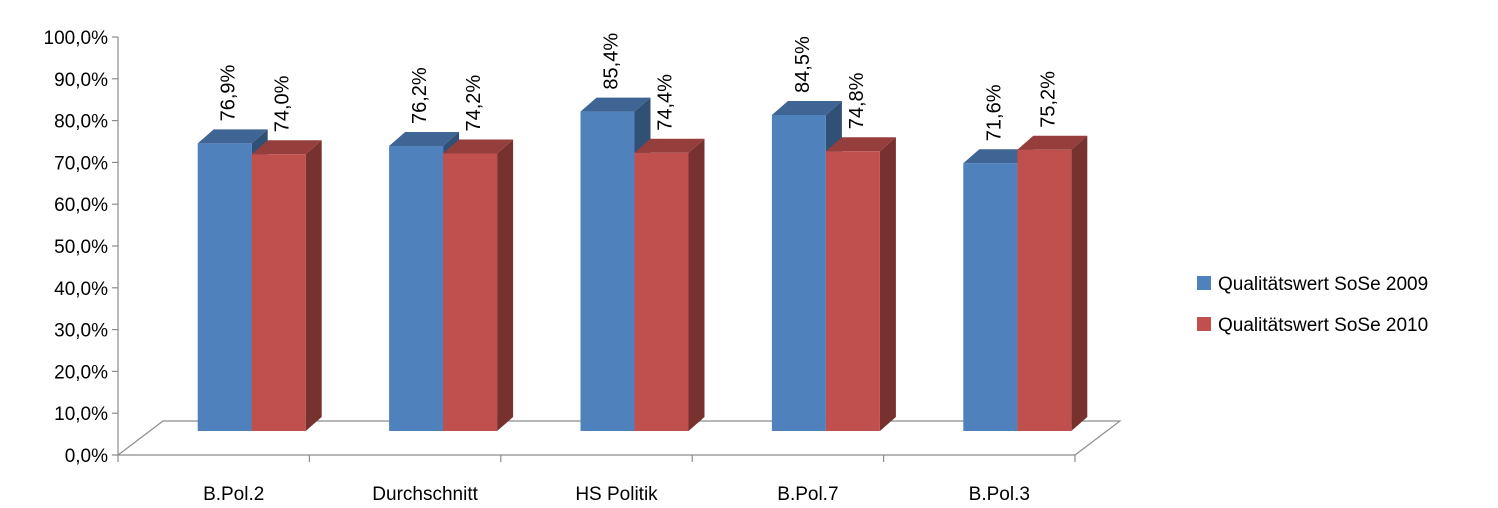 Image resolution: width=1498 pixels, height=508 pixels. I want to click on y-tick-label: 100,0%, so click(76, 38).